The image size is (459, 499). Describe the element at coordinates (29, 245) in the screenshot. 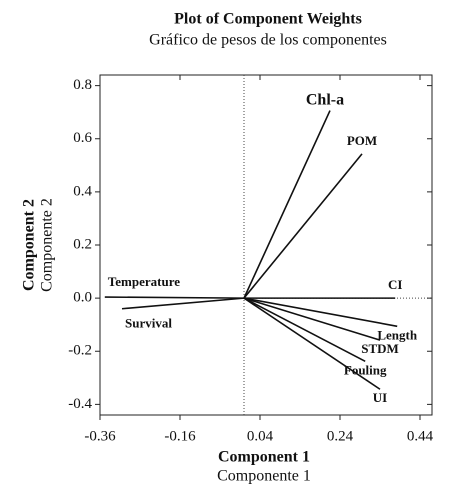

I see `y-axis-title: Component 2` at that location.